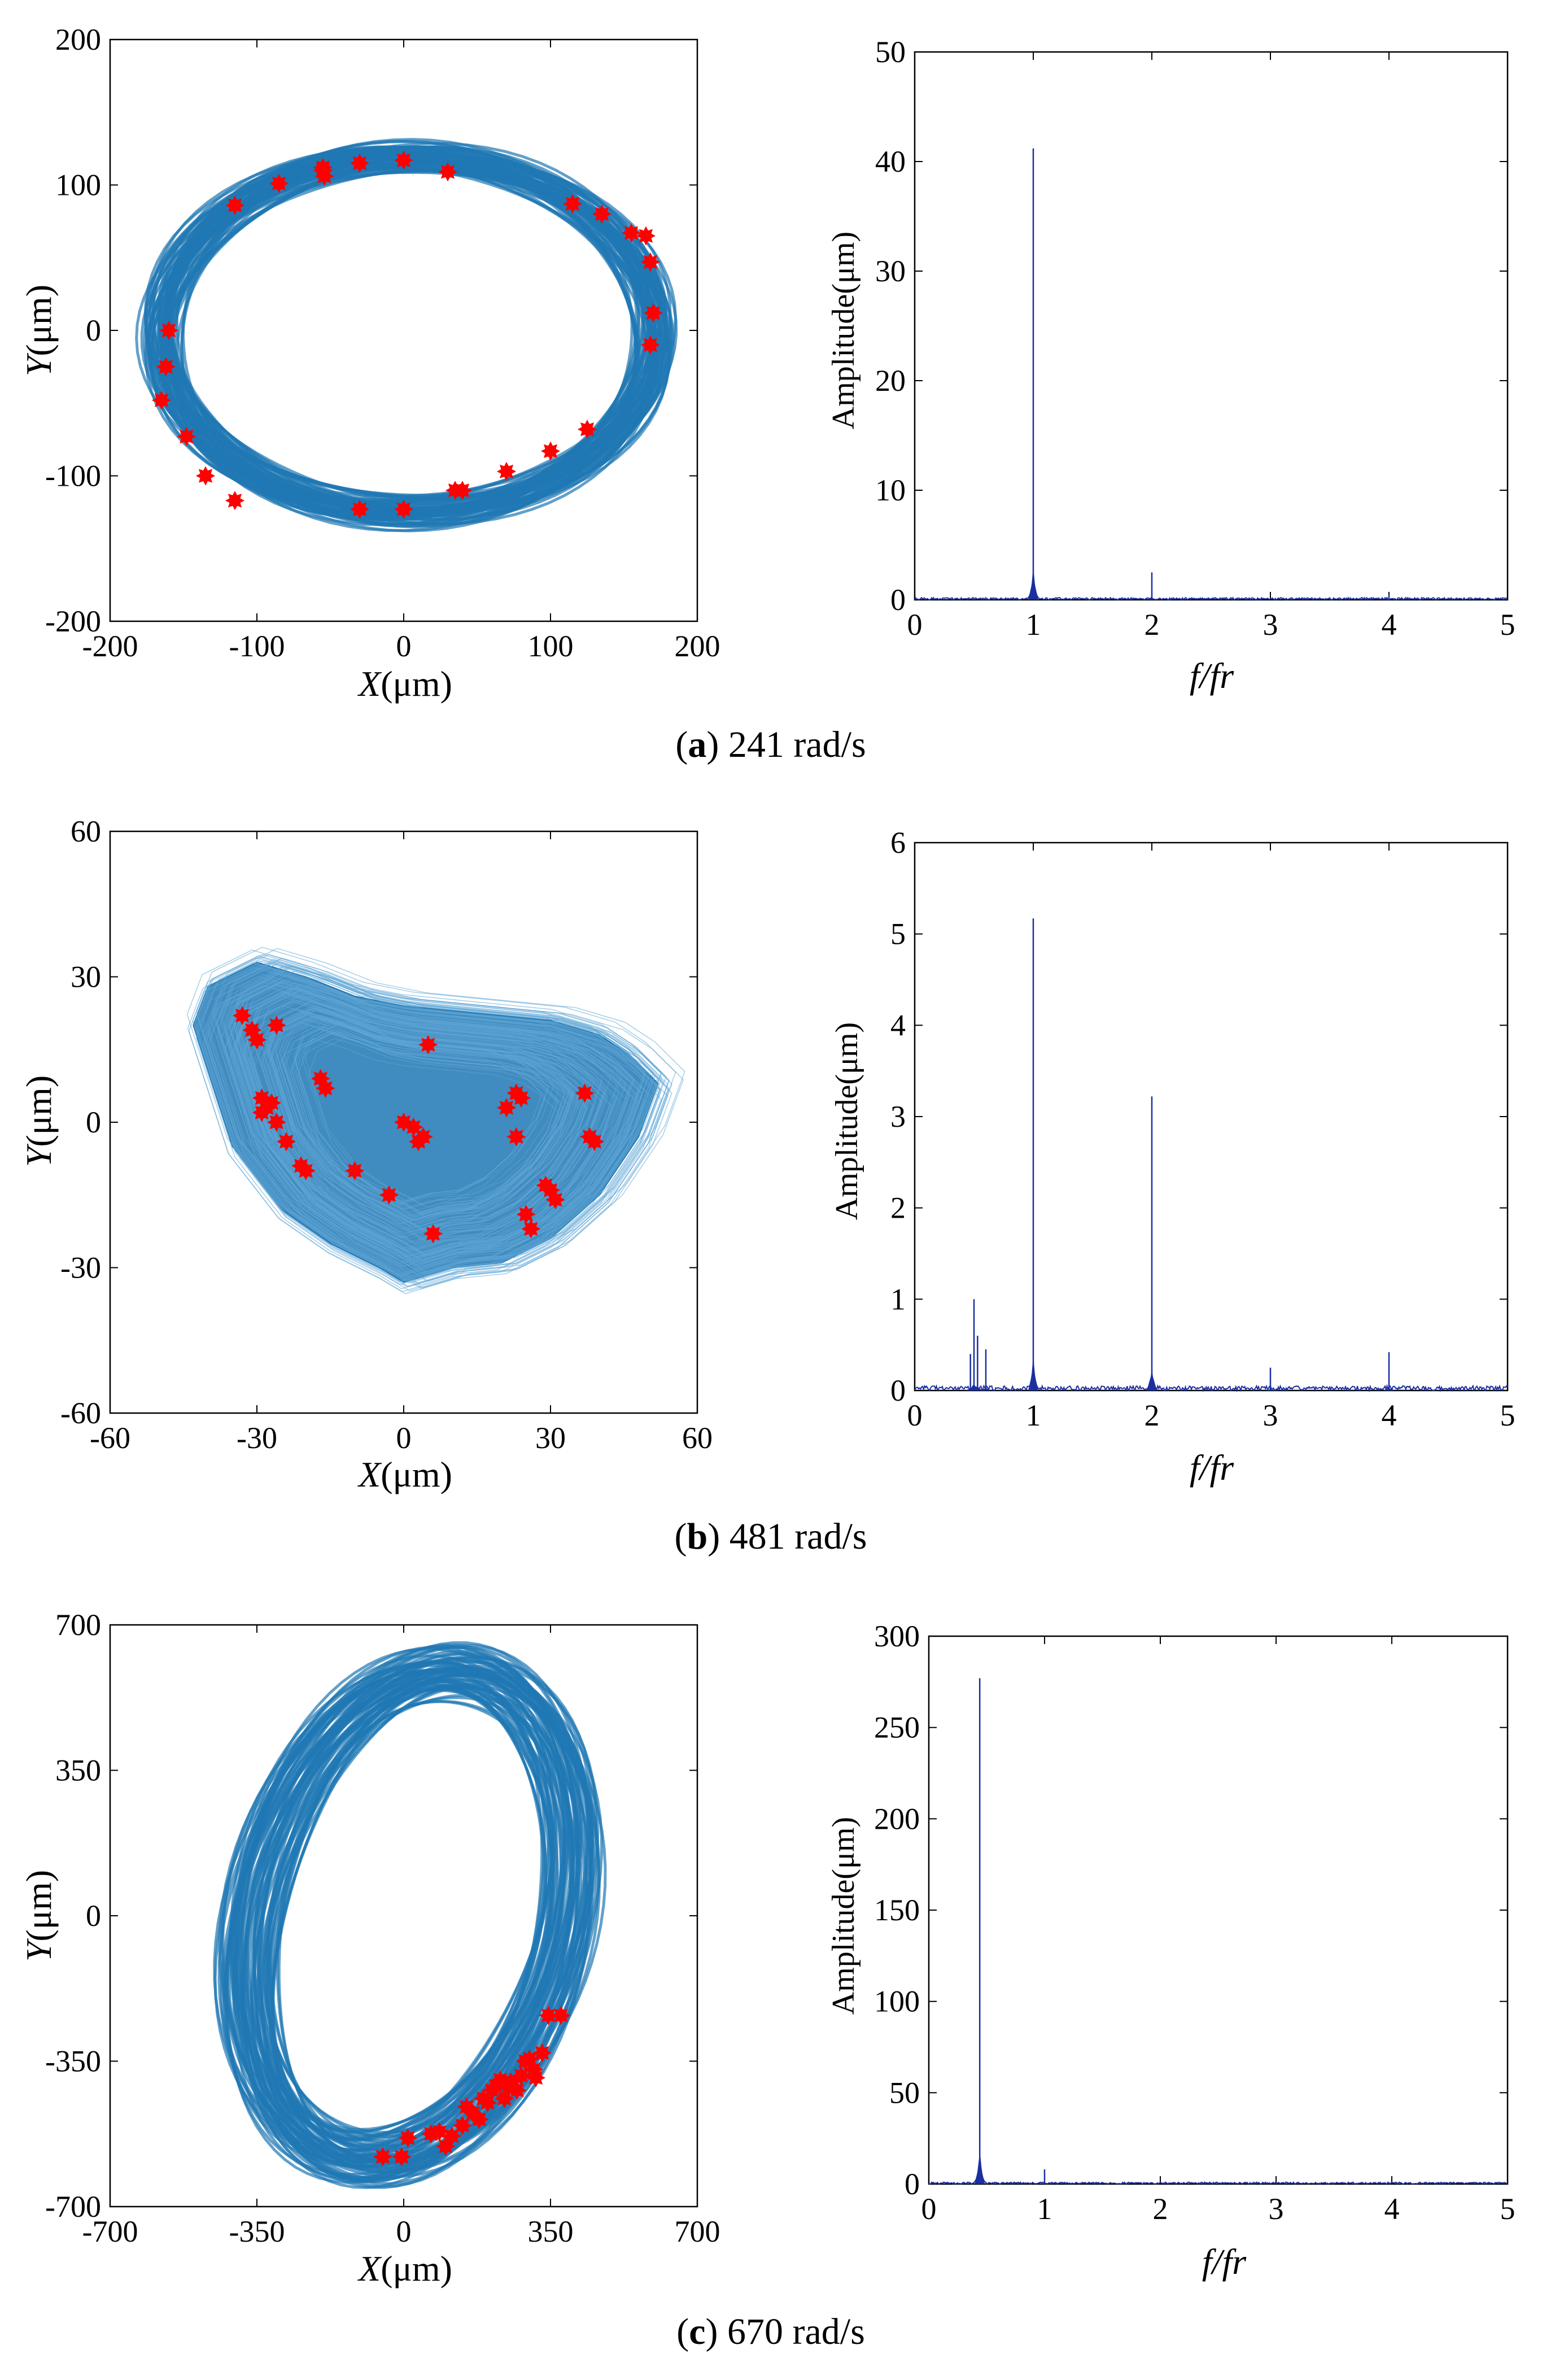  Describe the element at coordinates (78, 1771) in the screenshot. I see `y-tick-label: 350` at that location.